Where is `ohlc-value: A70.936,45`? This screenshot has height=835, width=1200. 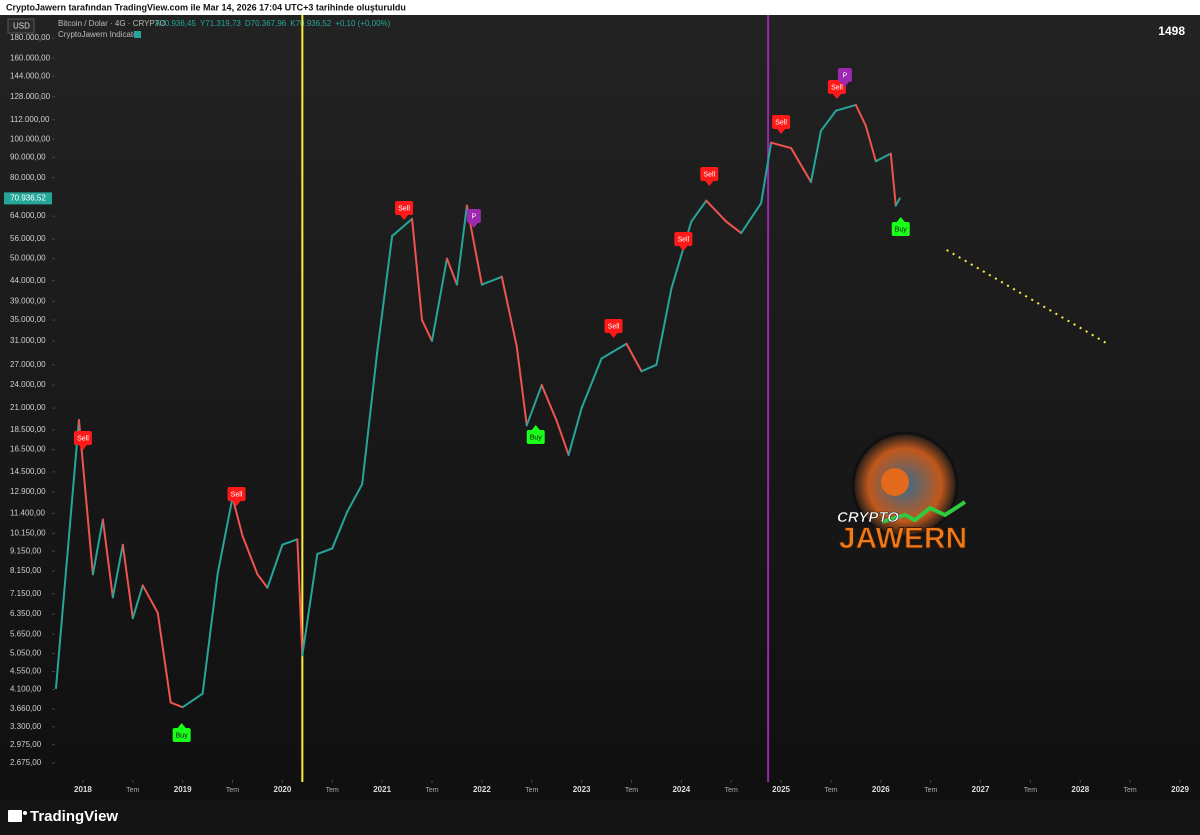
ohlc-value: A70.936,45 is located at coordinates (175, 23).